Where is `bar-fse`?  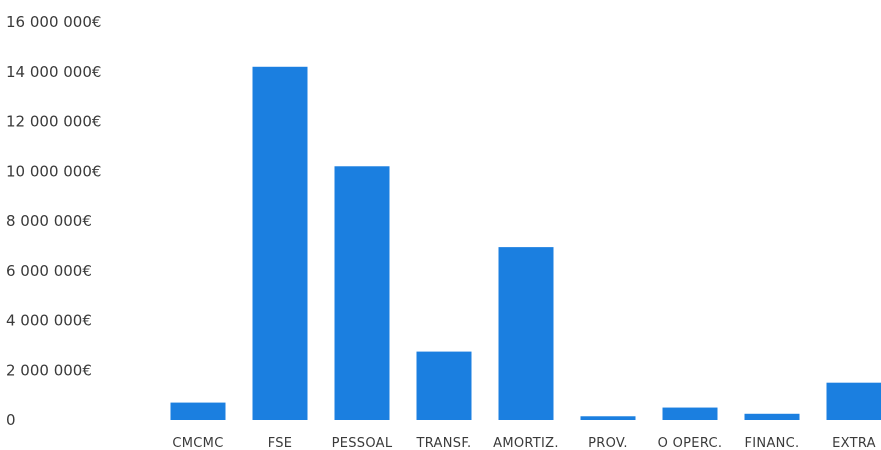 bar-fse is located at coordinates (280, 243).